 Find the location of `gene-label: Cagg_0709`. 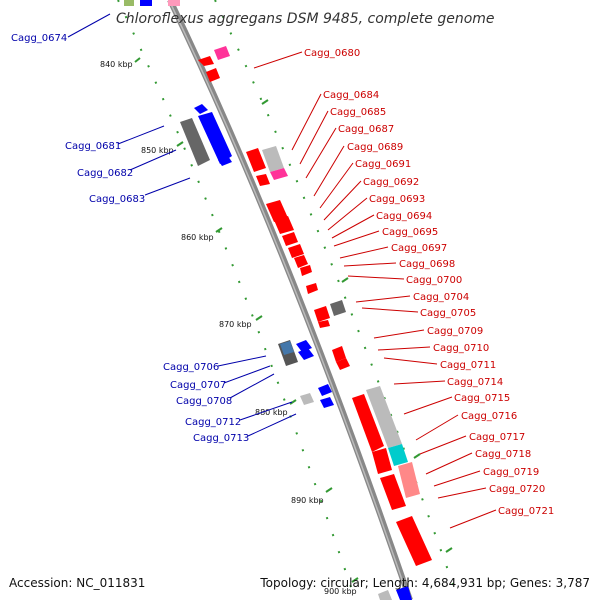

gene-label: Cagg_0709 is located at coordinates (455, 331).